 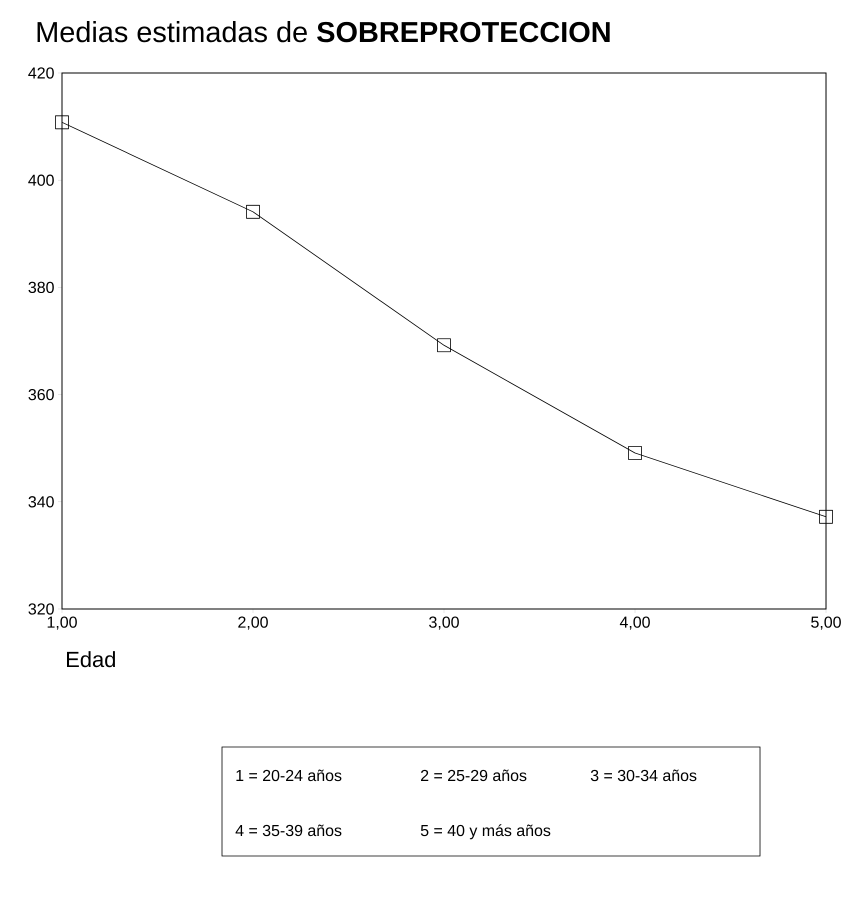 I want to click on text: 1 = 20-24 años, so click(x=289, y=776).